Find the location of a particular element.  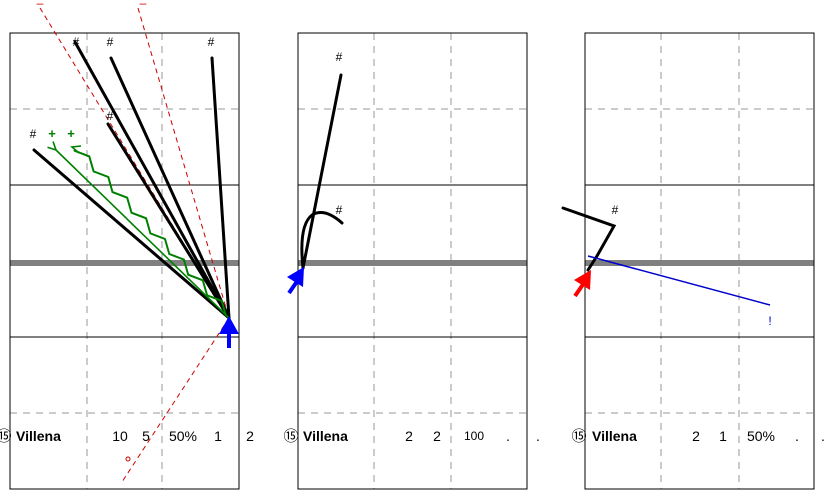

panel-1-value-5: 2 is located at coordinates (250, 436).